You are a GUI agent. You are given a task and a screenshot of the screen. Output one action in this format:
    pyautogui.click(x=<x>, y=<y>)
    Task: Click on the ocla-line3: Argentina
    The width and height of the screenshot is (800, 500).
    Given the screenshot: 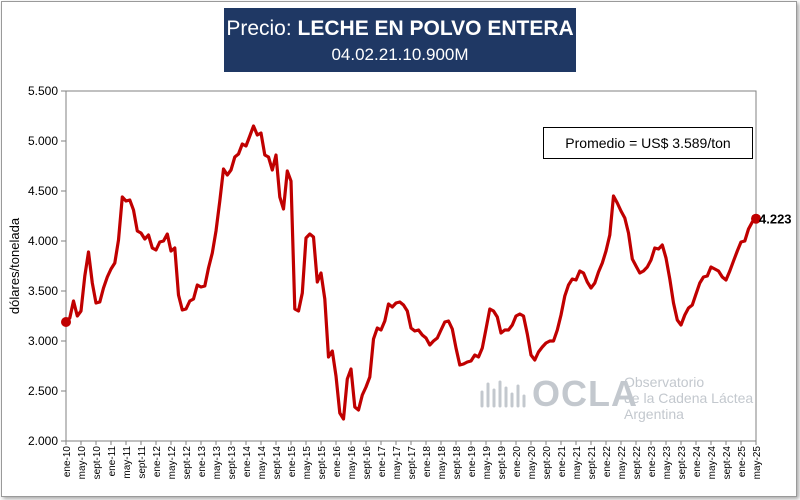 What is the action you would take?
    pyautogui.click(x=654, y=414)
    